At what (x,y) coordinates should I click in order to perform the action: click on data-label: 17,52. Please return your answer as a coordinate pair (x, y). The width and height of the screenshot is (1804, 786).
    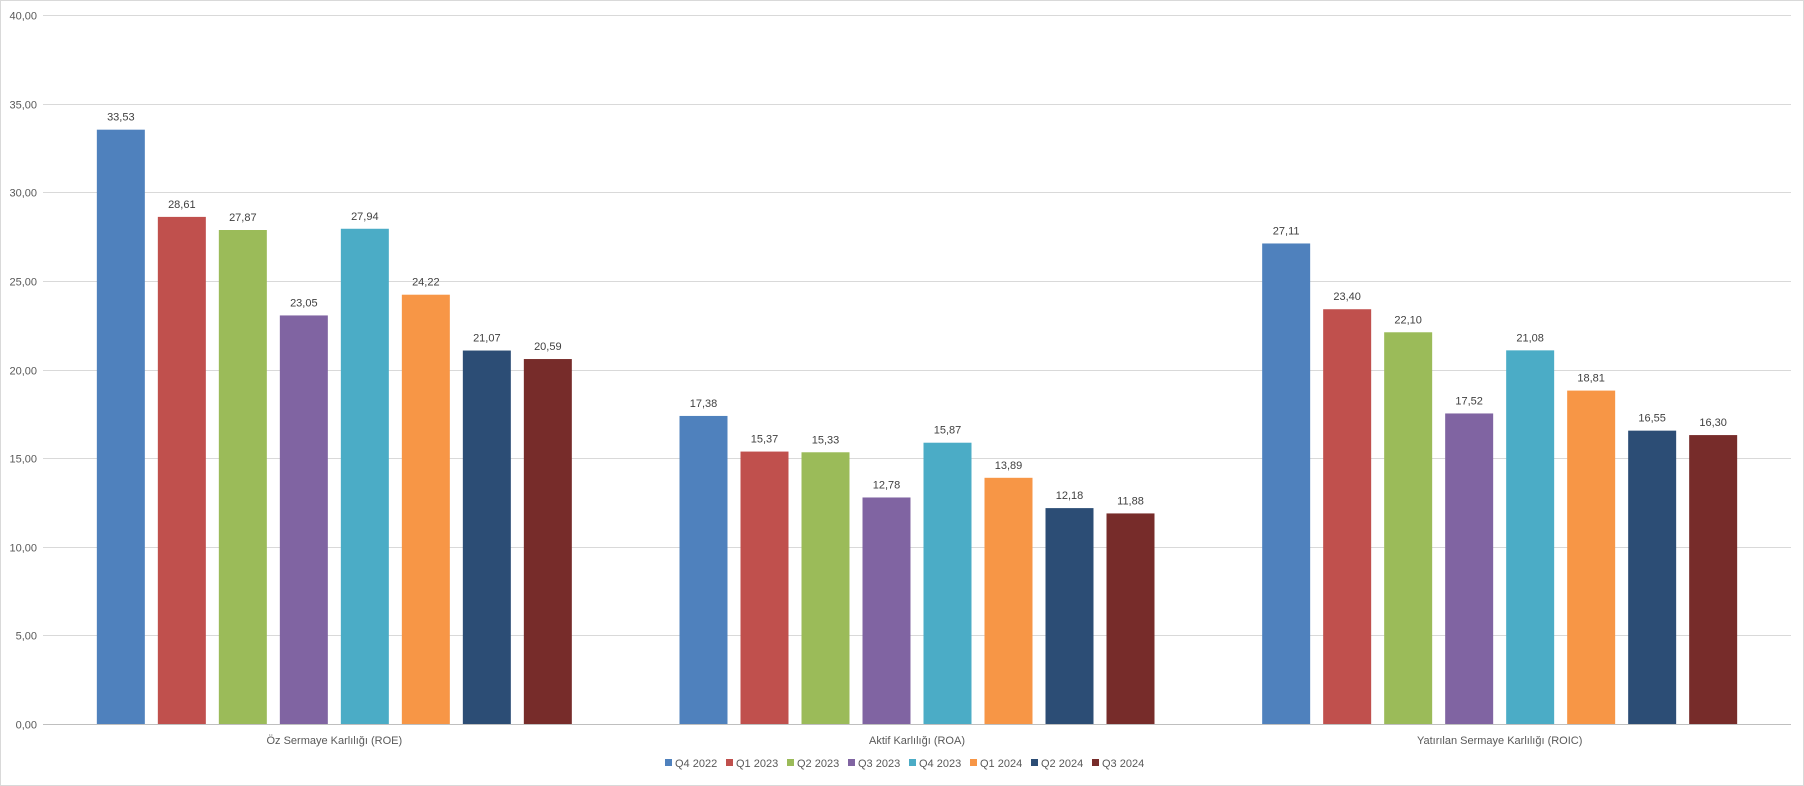
    Looking at the image, I should click on (1469, 401).